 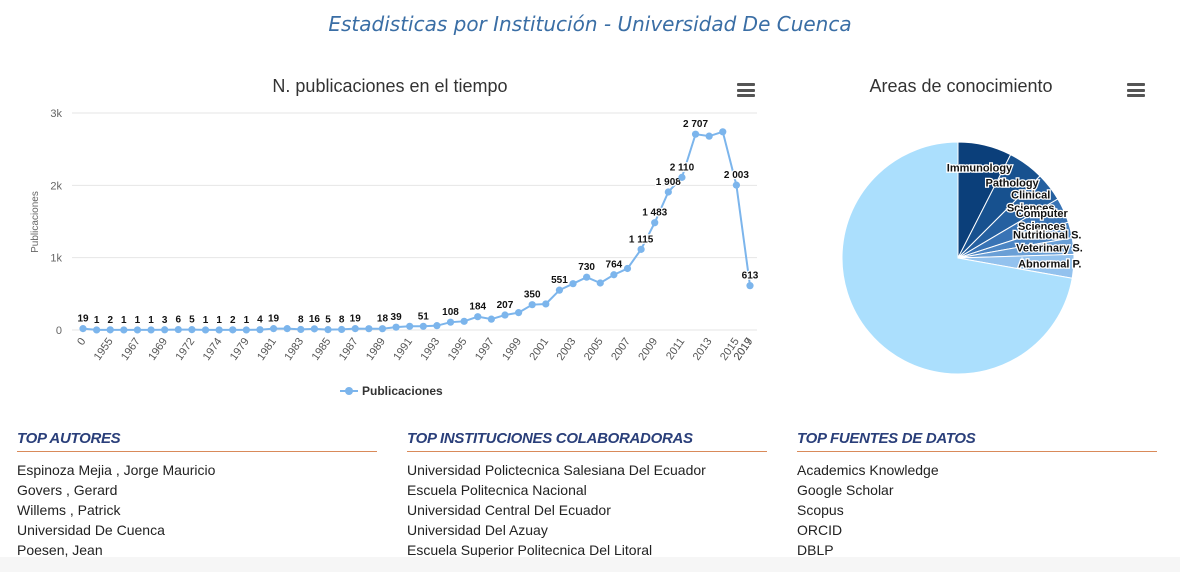 What do you see at coordinates (179, 320) in the screenshot?
I see `data-label: 6` at bounding box center [179, 320].